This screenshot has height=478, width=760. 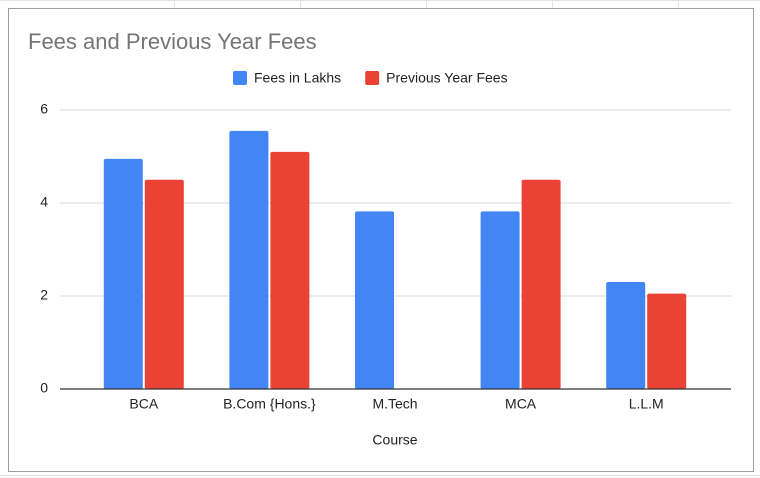 What do you see at coordinates (172, 41) in the screenshot?
I see `chart-title: Fees and Previous Year Fees` at bounding box center [172, 41].